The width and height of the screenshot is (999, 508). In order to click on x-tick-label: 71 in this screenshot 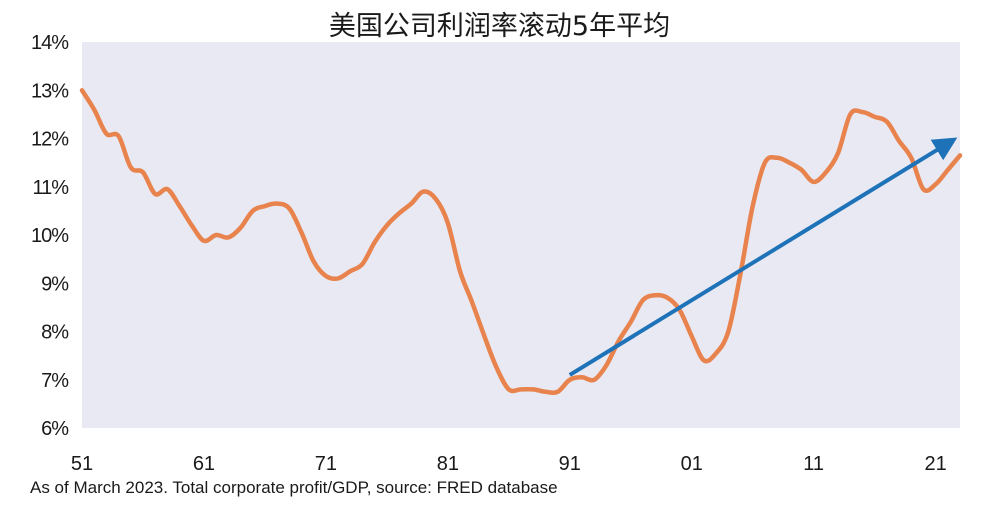, I will do `click(326, 464)`.